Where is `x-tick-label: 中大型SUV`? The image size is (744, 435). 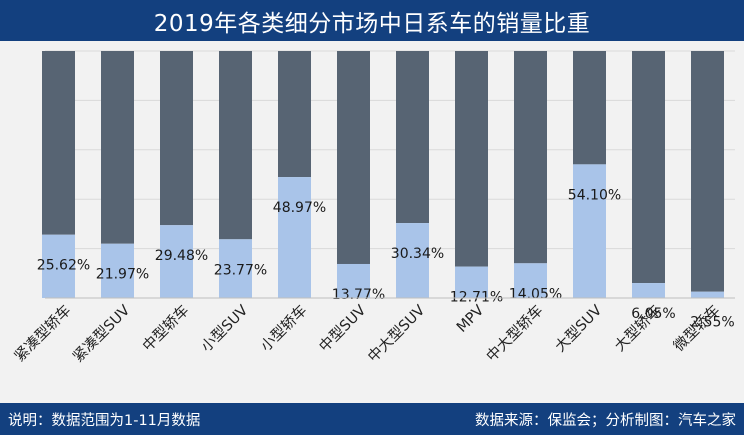 x-tick-label: 中大型SUV is located at coordinates (397, 334).